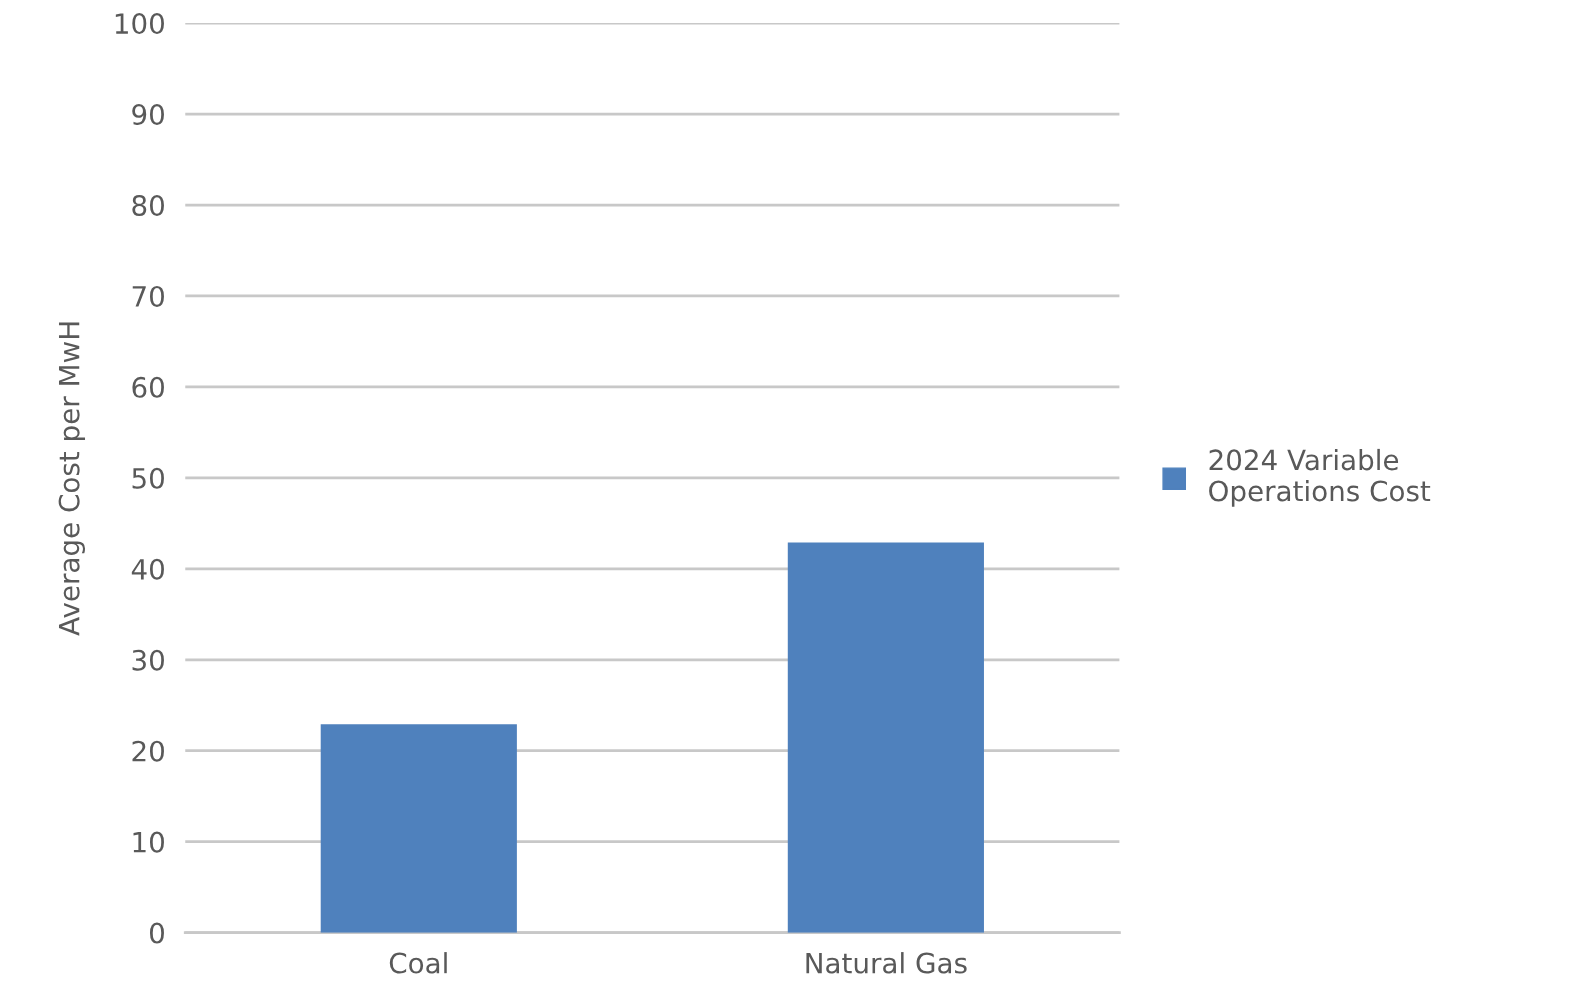  Describe the element at coordinates (147, 569) in the screenshot. I see `y-tick-label: 40` at that location.